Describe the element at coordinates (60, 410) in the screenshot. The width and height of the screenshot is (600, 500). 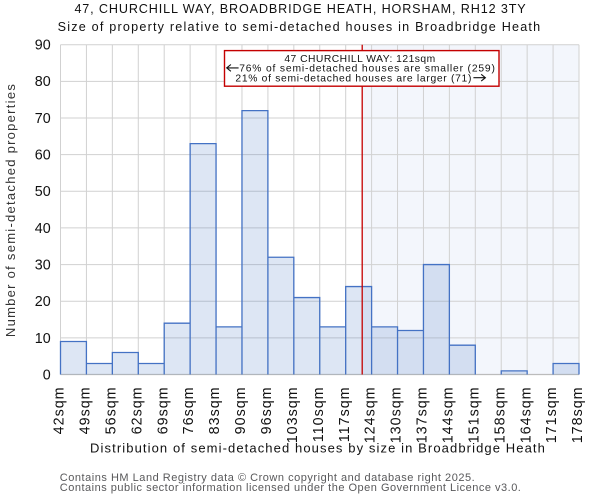
I see `svg-text: 42sqm` at that location.